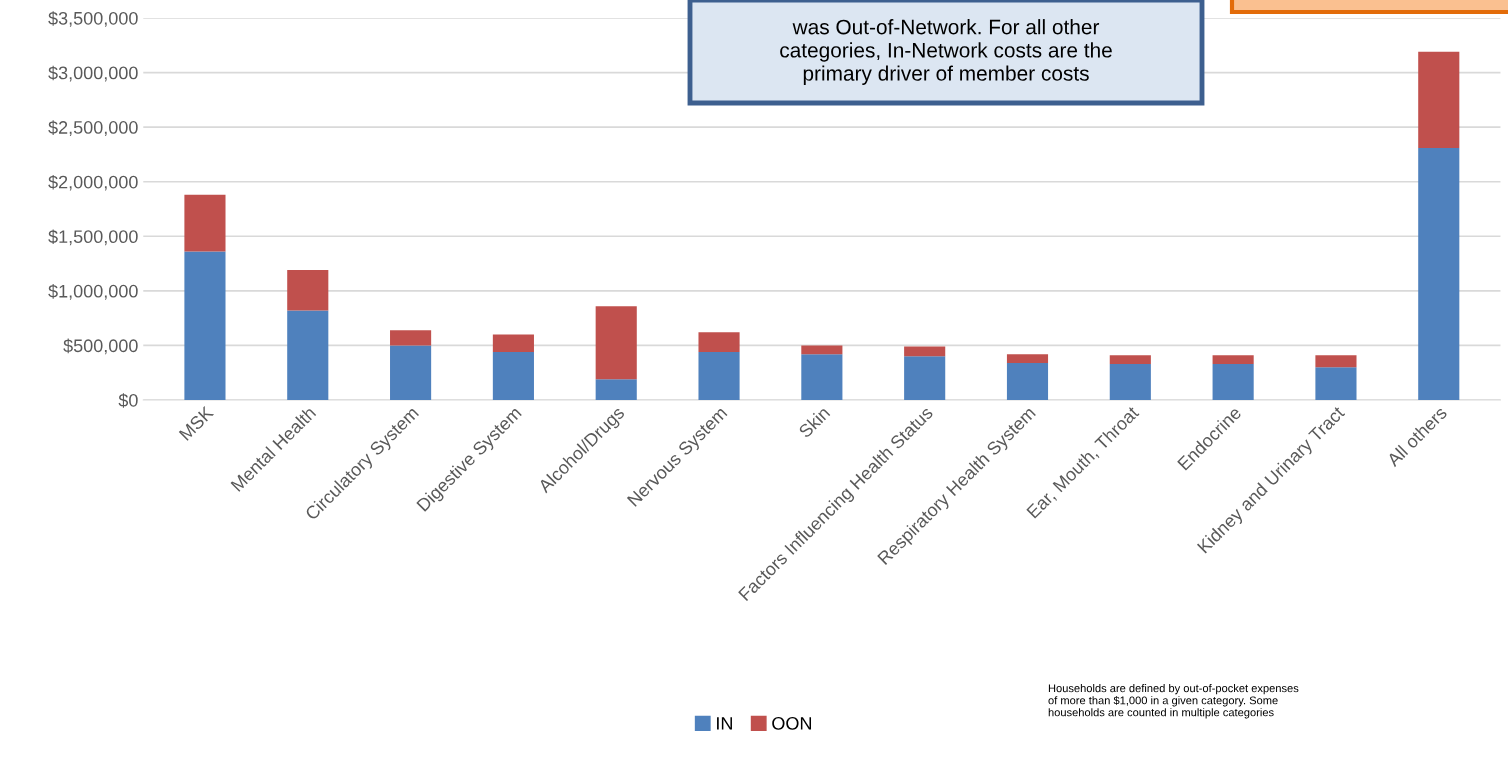  What do you see at coordinates (128, 400) in the screenshot?
I see `y-tick-label: $0` at bounding box center [128, 400].